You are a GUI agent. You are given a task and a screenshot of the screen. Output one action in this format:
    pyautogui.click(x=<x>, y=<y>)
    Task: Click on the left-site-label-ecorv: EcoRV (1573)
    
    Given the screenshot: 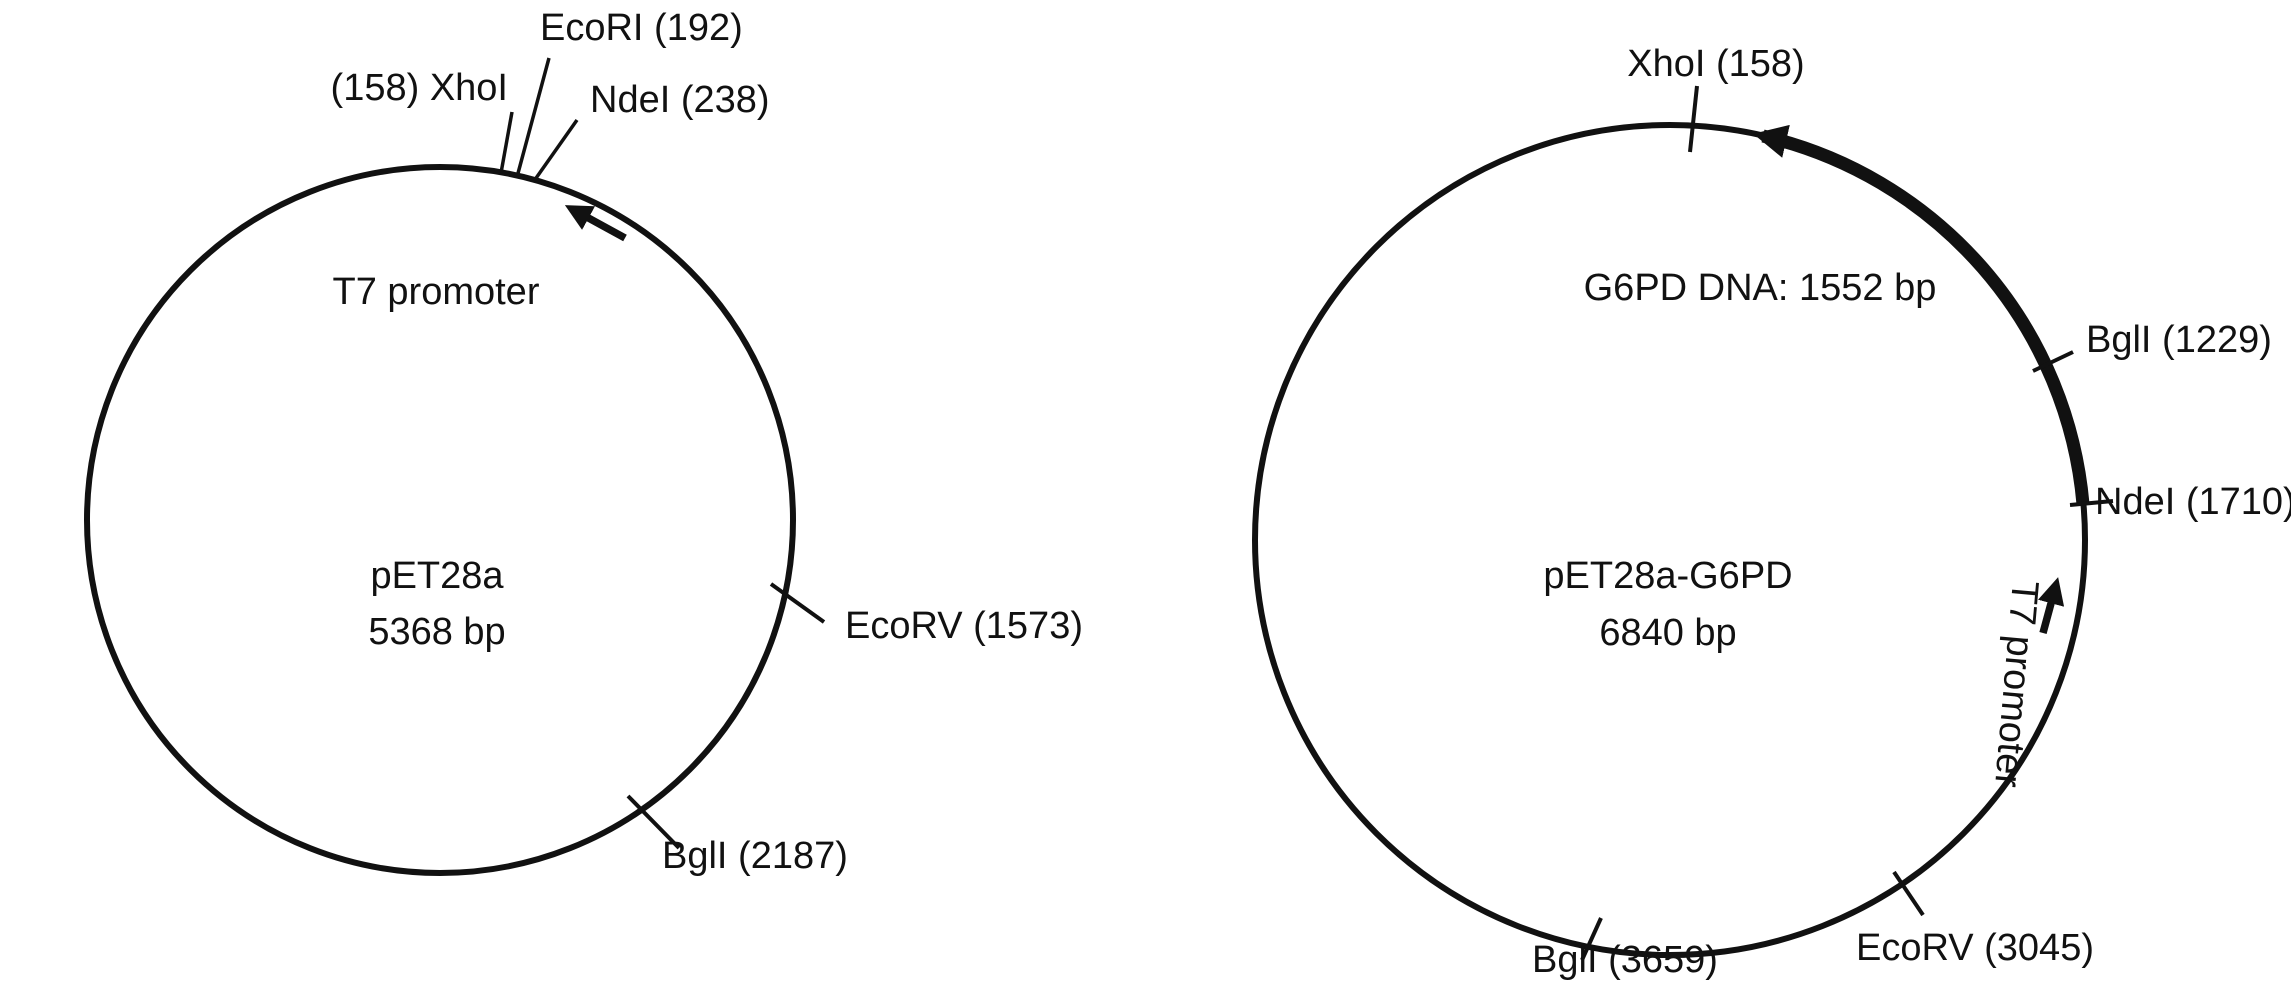 What is the action you would take?
    pyautogui.click(x=964, y=626)
    